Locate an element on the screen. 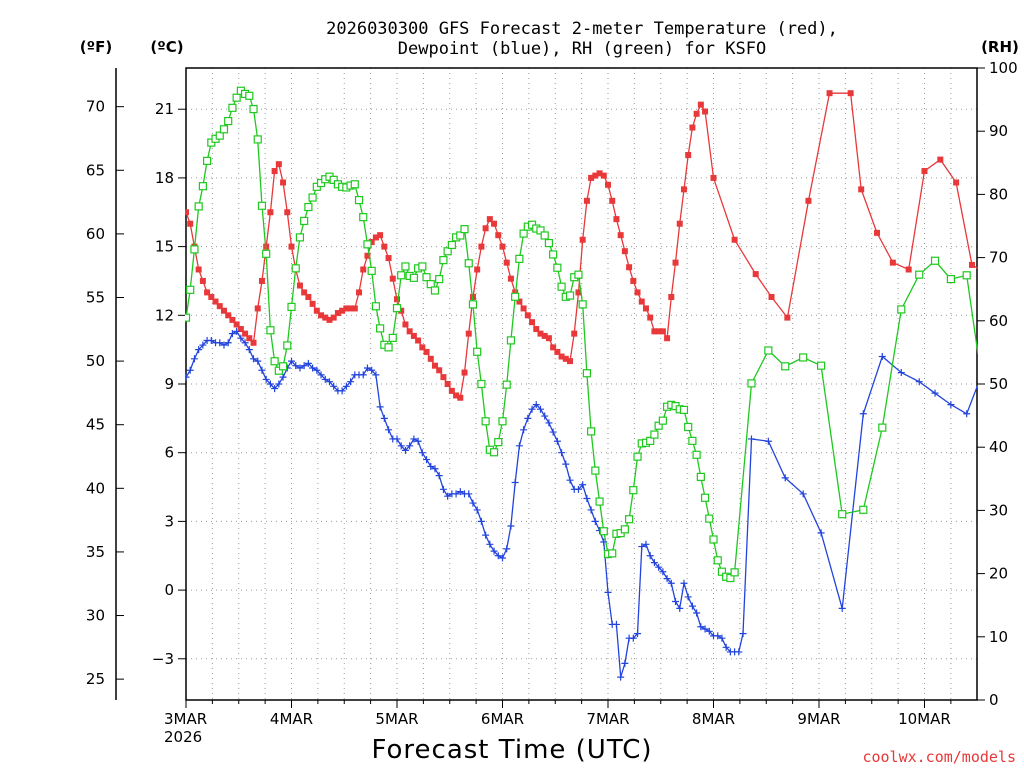  fahrenheit-tick-label: 35 is located at coordinates (95, 552).